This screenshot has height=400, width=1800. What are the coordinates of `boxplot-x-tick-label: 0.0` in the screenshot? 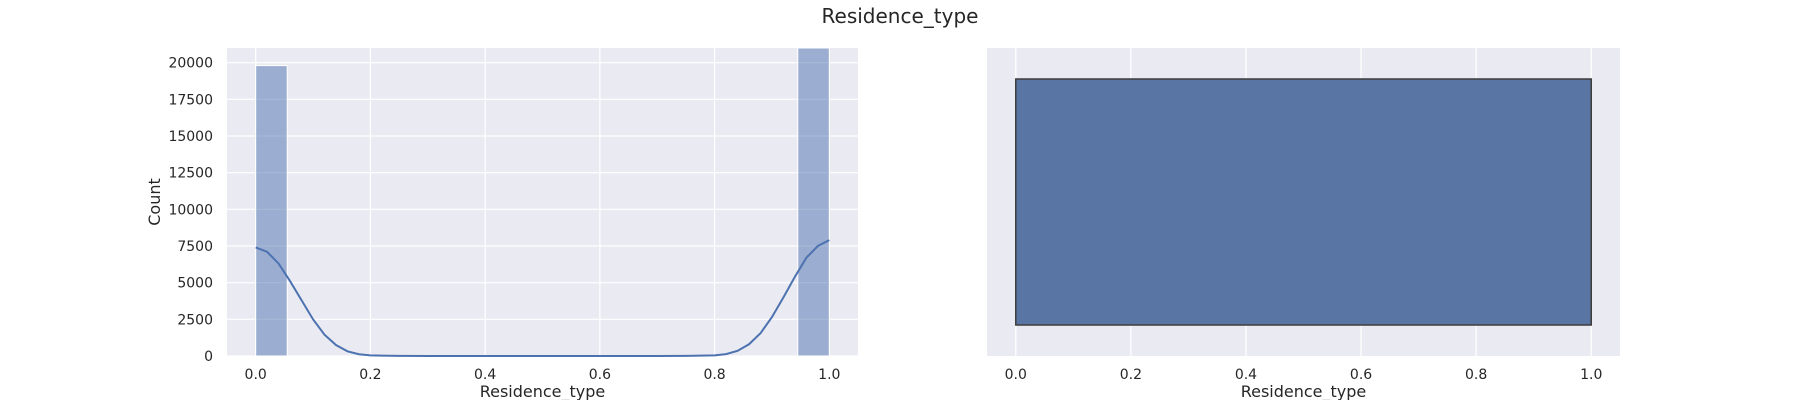 It's located at (1016, 375).